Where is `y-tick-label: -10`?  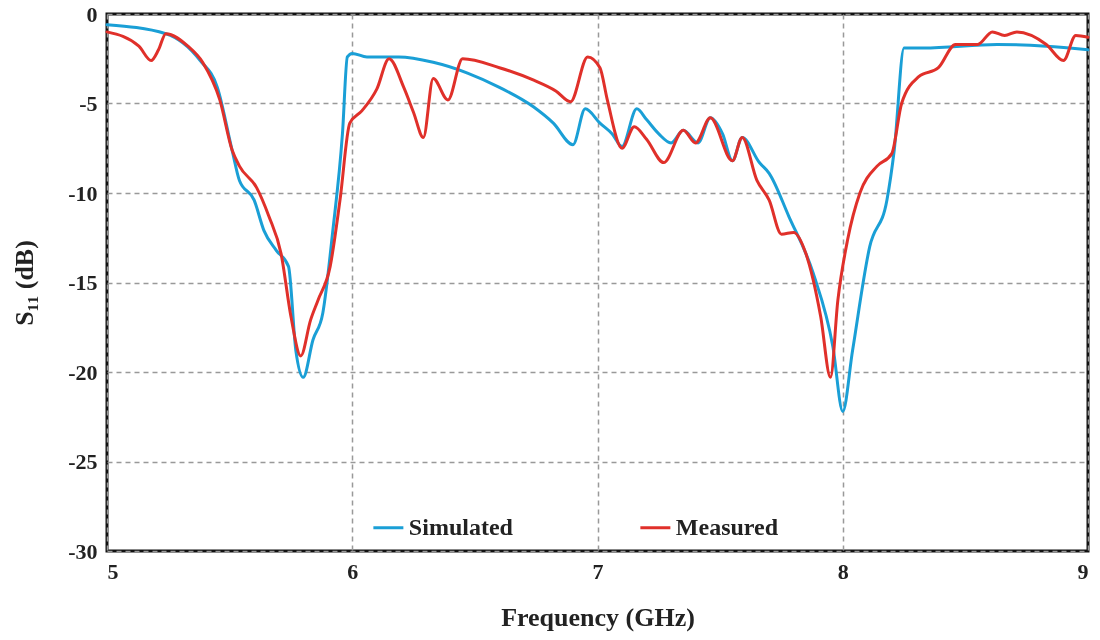 y-tick-label: -10 is located at coordinates (83, 193).